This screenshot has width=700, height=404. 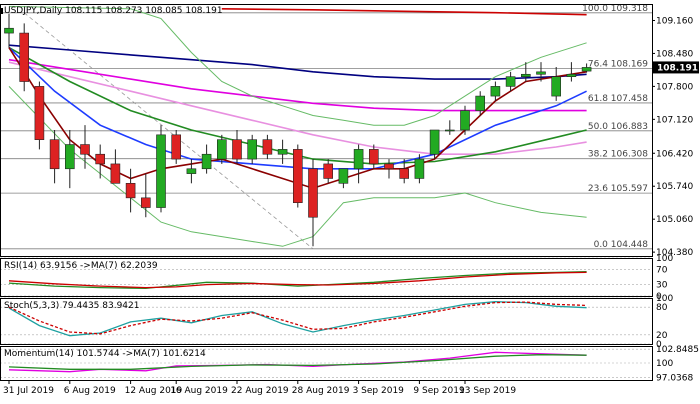 What do you see at coordinates (28, 391) in the screenshot?
I see `x-tick-label: 31 Jul 2019` at bounding box center [28, 391].